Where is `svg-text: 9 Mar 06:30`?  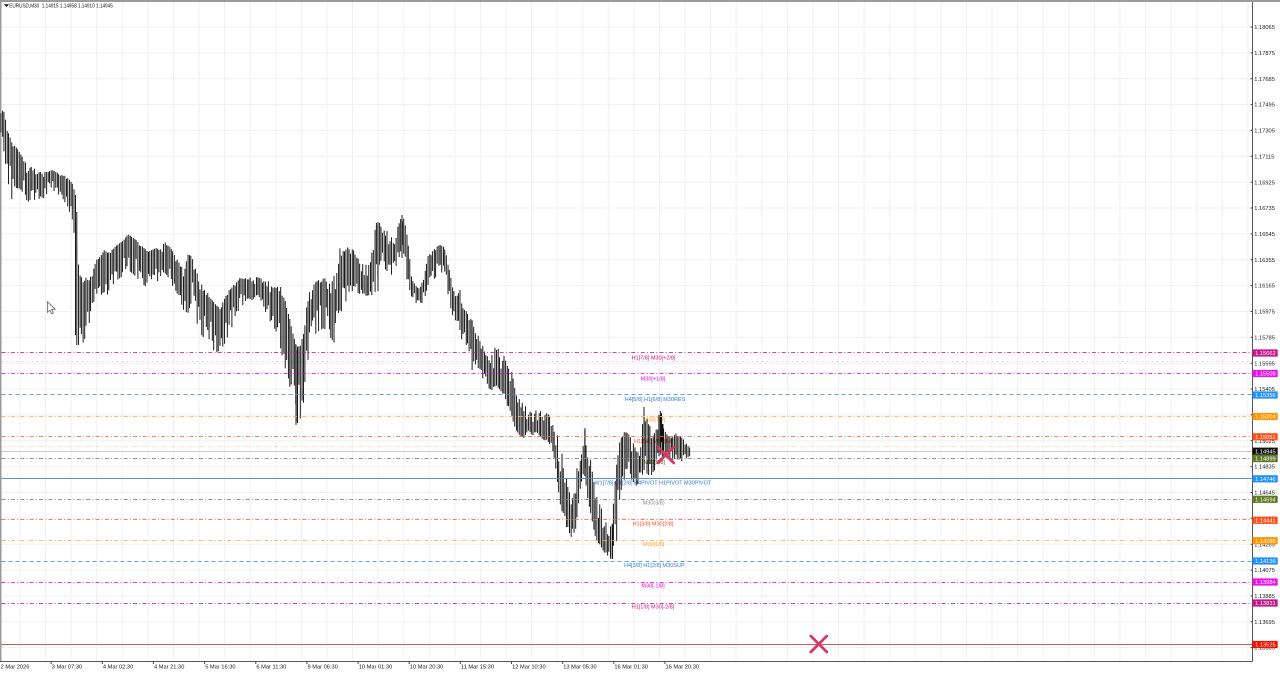
svg-text: 9 Mar 06:30 is located at coordinates (323, 667).